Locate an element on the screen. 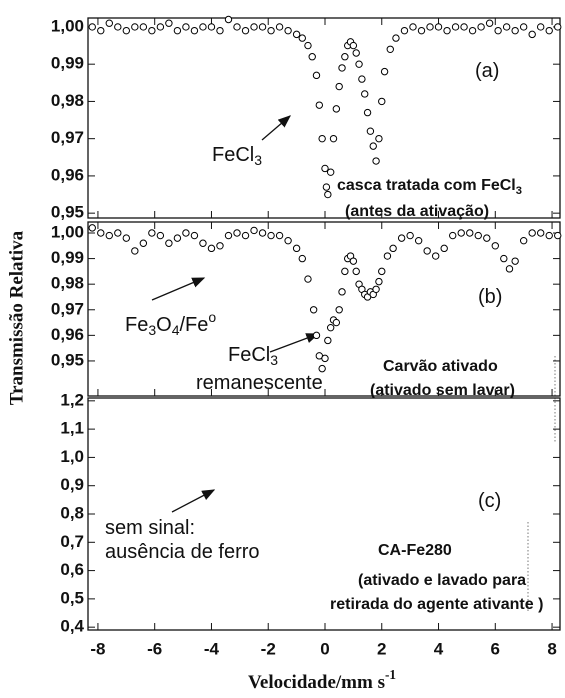  annotation: (b) is located at coordinates (490, 297).